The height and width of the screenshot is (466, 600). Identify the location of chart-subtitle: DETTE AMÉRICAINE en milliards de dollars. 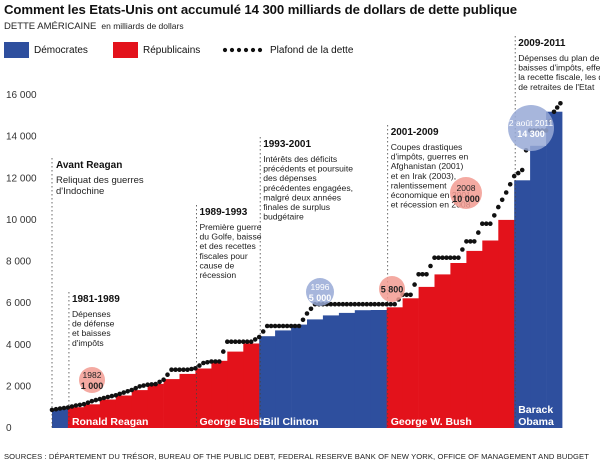
(94, 26).